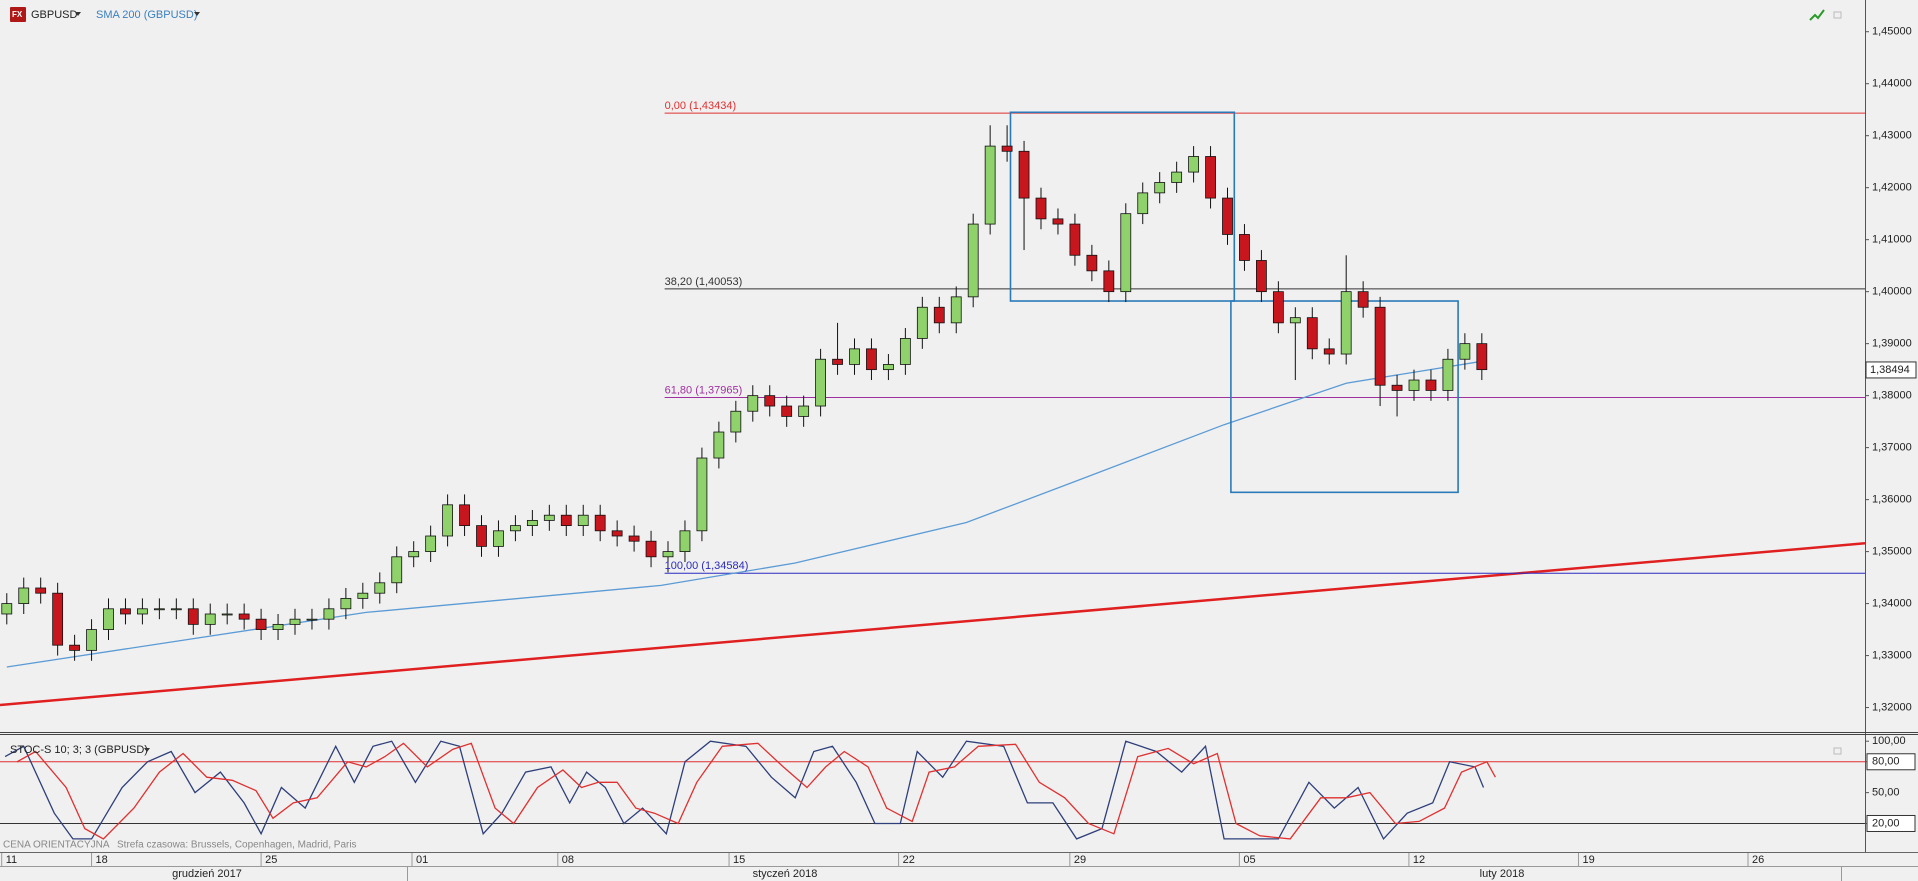  Describe the element at coordinates (11, 860) in the screenshot. I see `x-tick-label: 11` at that location.